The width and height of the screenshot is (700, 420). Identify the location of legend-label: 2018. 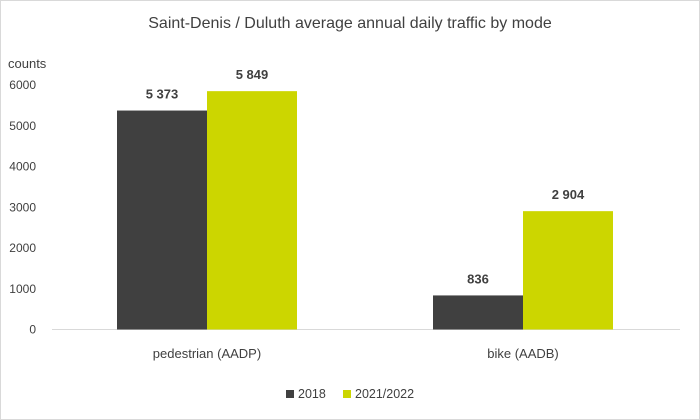
(312, 394).